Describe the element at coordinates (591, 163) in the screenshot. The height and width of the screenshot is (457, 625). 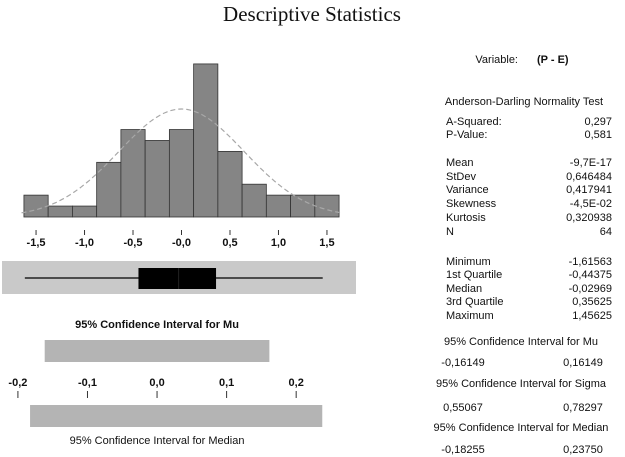
I see `stat-value: -9,7E-17` at that location.